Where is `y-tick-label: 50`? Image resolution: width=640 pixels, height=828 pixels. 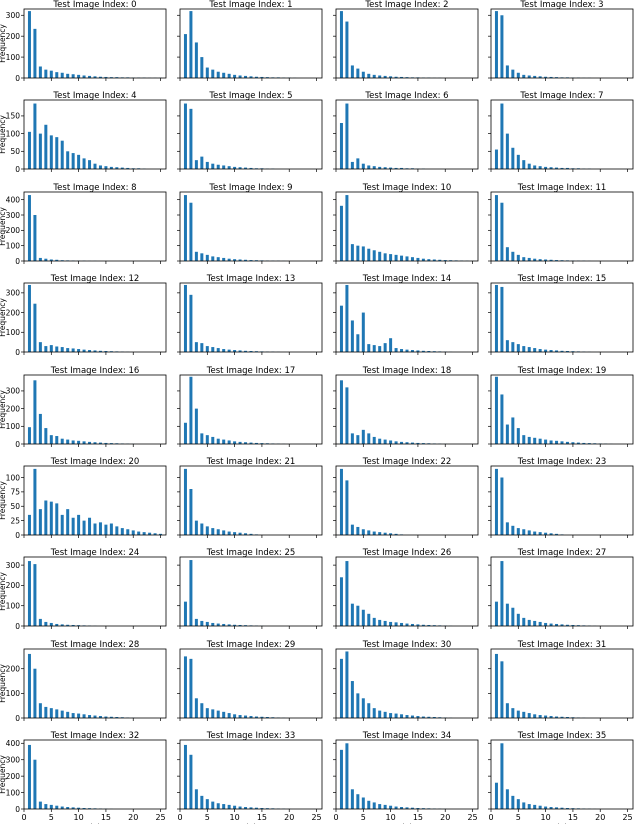
y-tick-label: 50 is located at coordinates (15, 151).